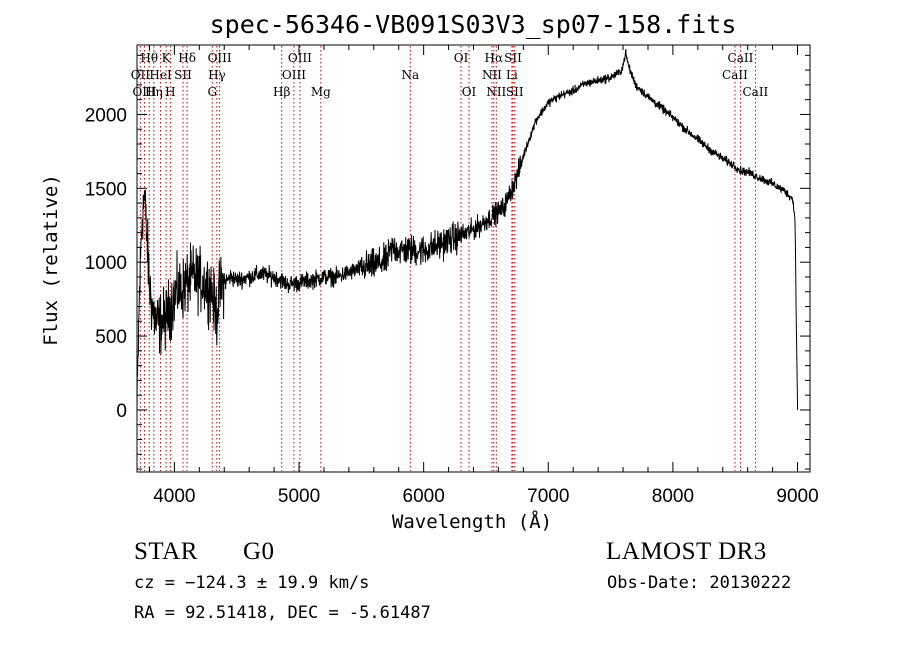 The height and width of the screenshot is (649, 900). What do you see at coordinates (673, 496) in the screenshot?
I see `x-tick-label: 8000` at bounding box center [673, 496].